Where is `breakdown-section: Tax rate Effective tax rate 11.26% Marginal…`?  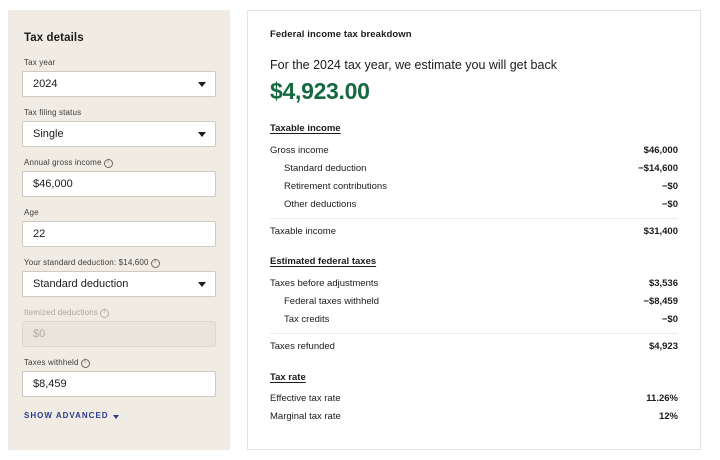 breakdown-section: Tax rate Effective tax rate 11.26% Marginal… is located at coordinates (474, 399).